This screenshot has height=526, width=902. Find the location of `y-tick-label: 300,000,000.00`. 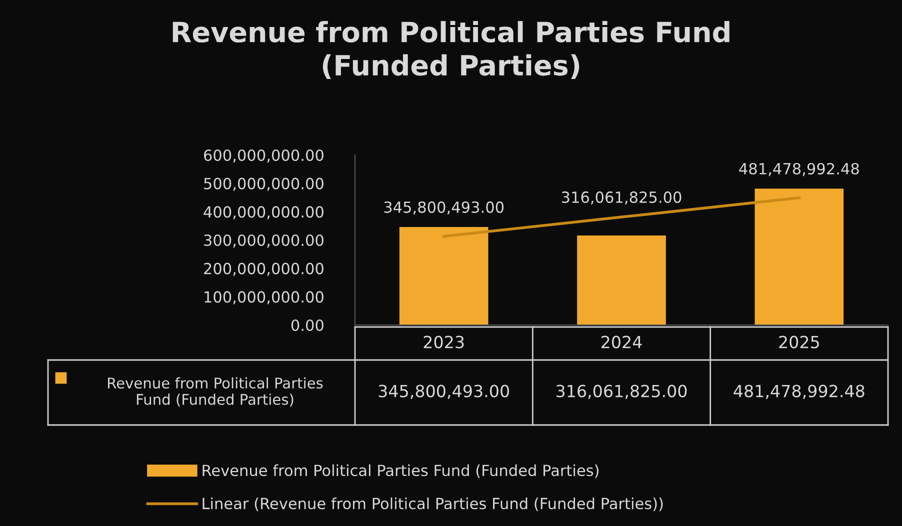

y-tick-label: 300,000,000.00 is located at coordinates (264, 241).